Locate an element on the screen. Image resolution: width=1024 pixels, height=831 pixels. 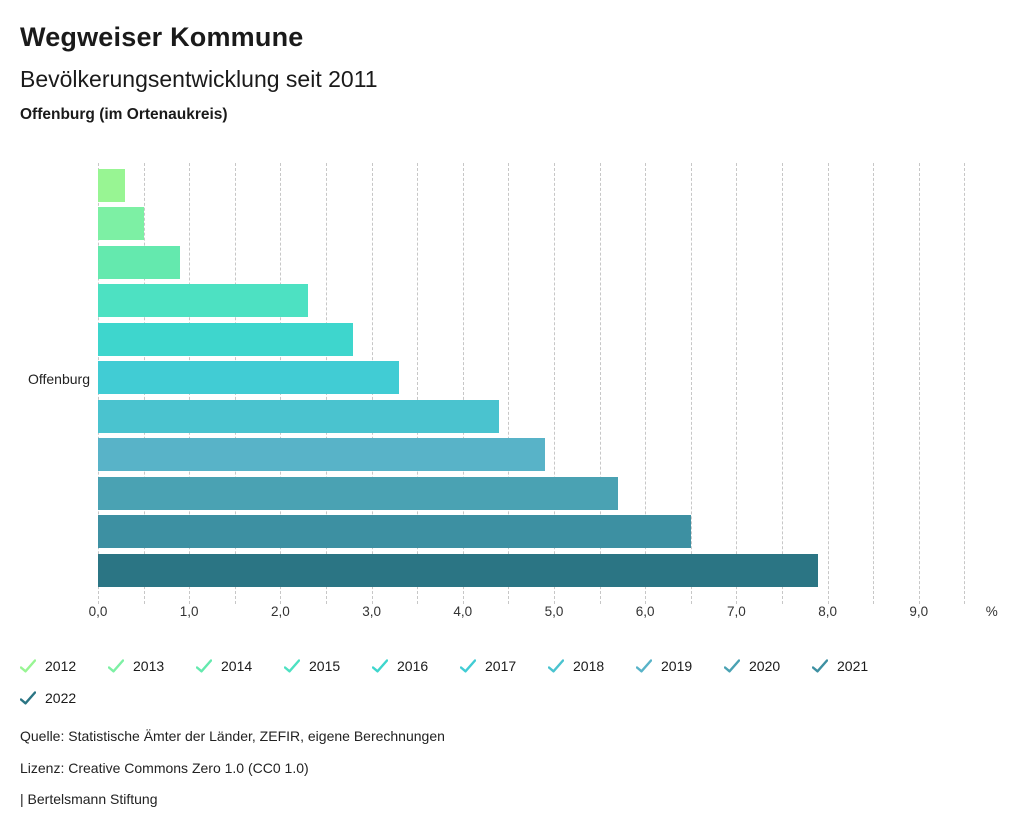
bar-2013 is located at coordinates (121, 224).